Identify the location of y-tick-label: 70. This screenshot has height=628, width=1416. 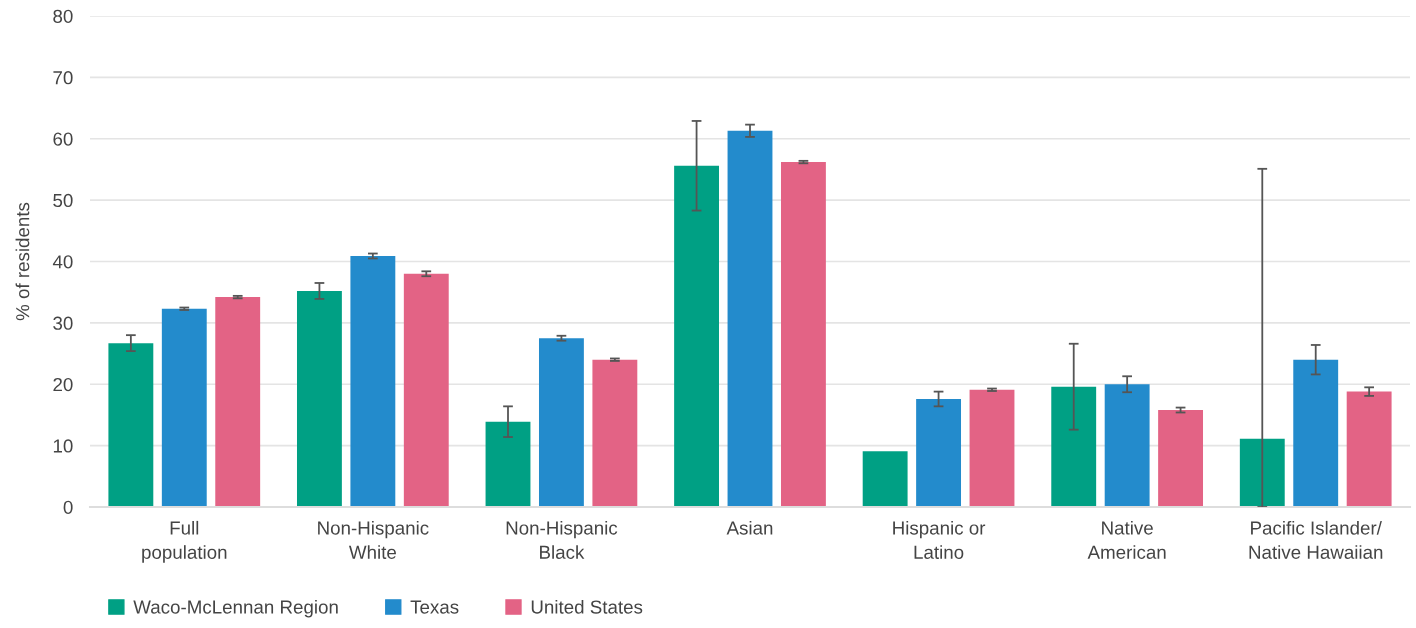
(63, 78).